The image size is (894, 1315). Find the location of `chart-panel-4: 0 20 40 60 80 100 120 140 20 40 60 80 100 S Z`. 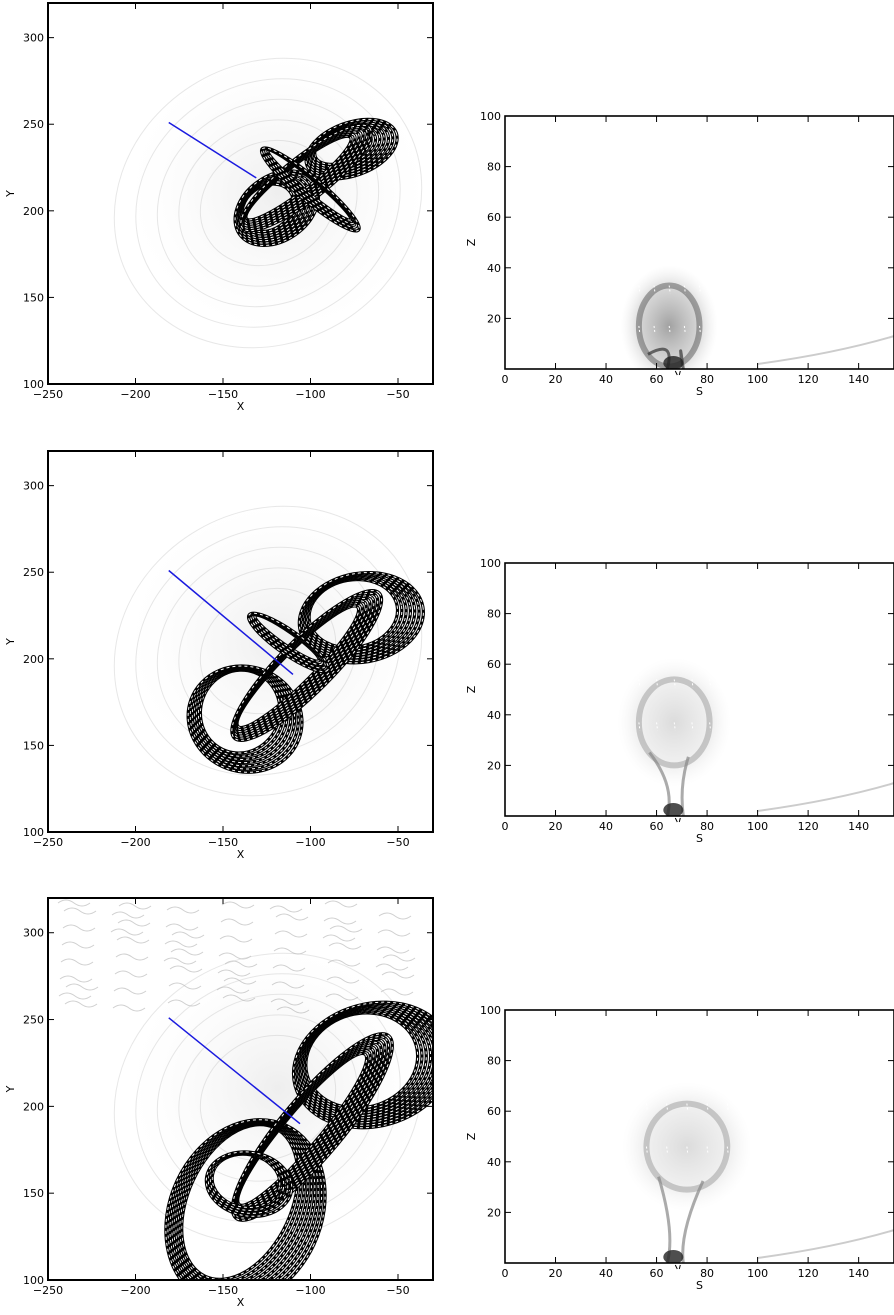

chart-panel-4: 0 20 40 60 80 100 120 140 20 40 60 80 100 S Z is located at coordinates (679, 701).